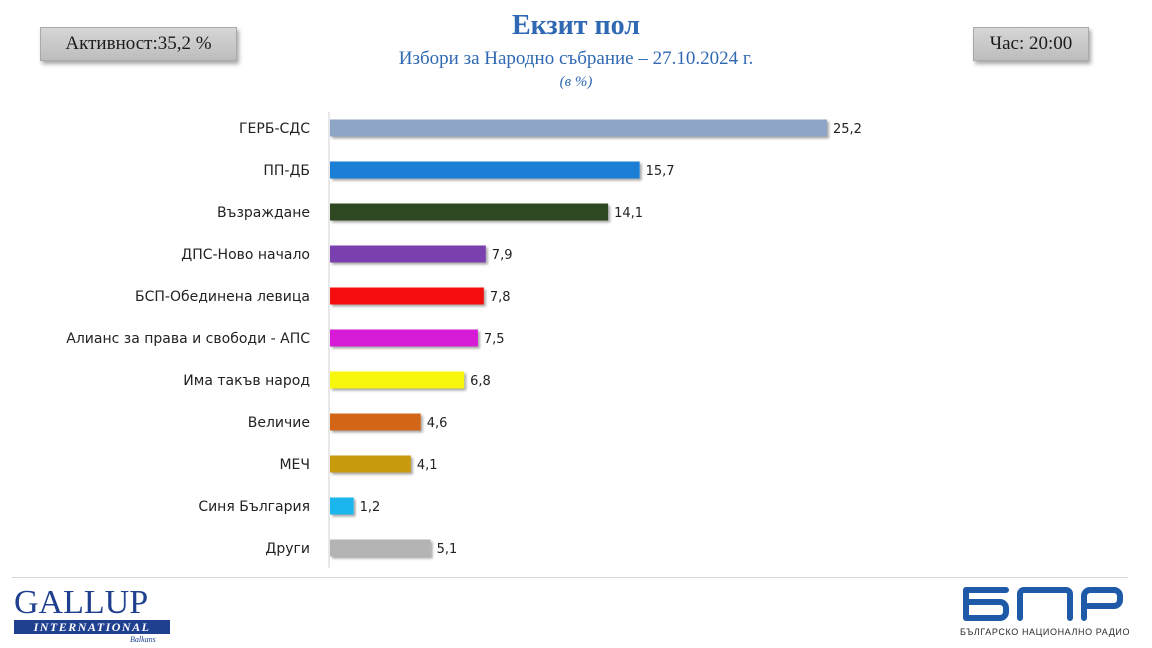  Describe the element at coordinates (246, 381) in the screenshot. I see `category-label: Има такъв народ` at that location.